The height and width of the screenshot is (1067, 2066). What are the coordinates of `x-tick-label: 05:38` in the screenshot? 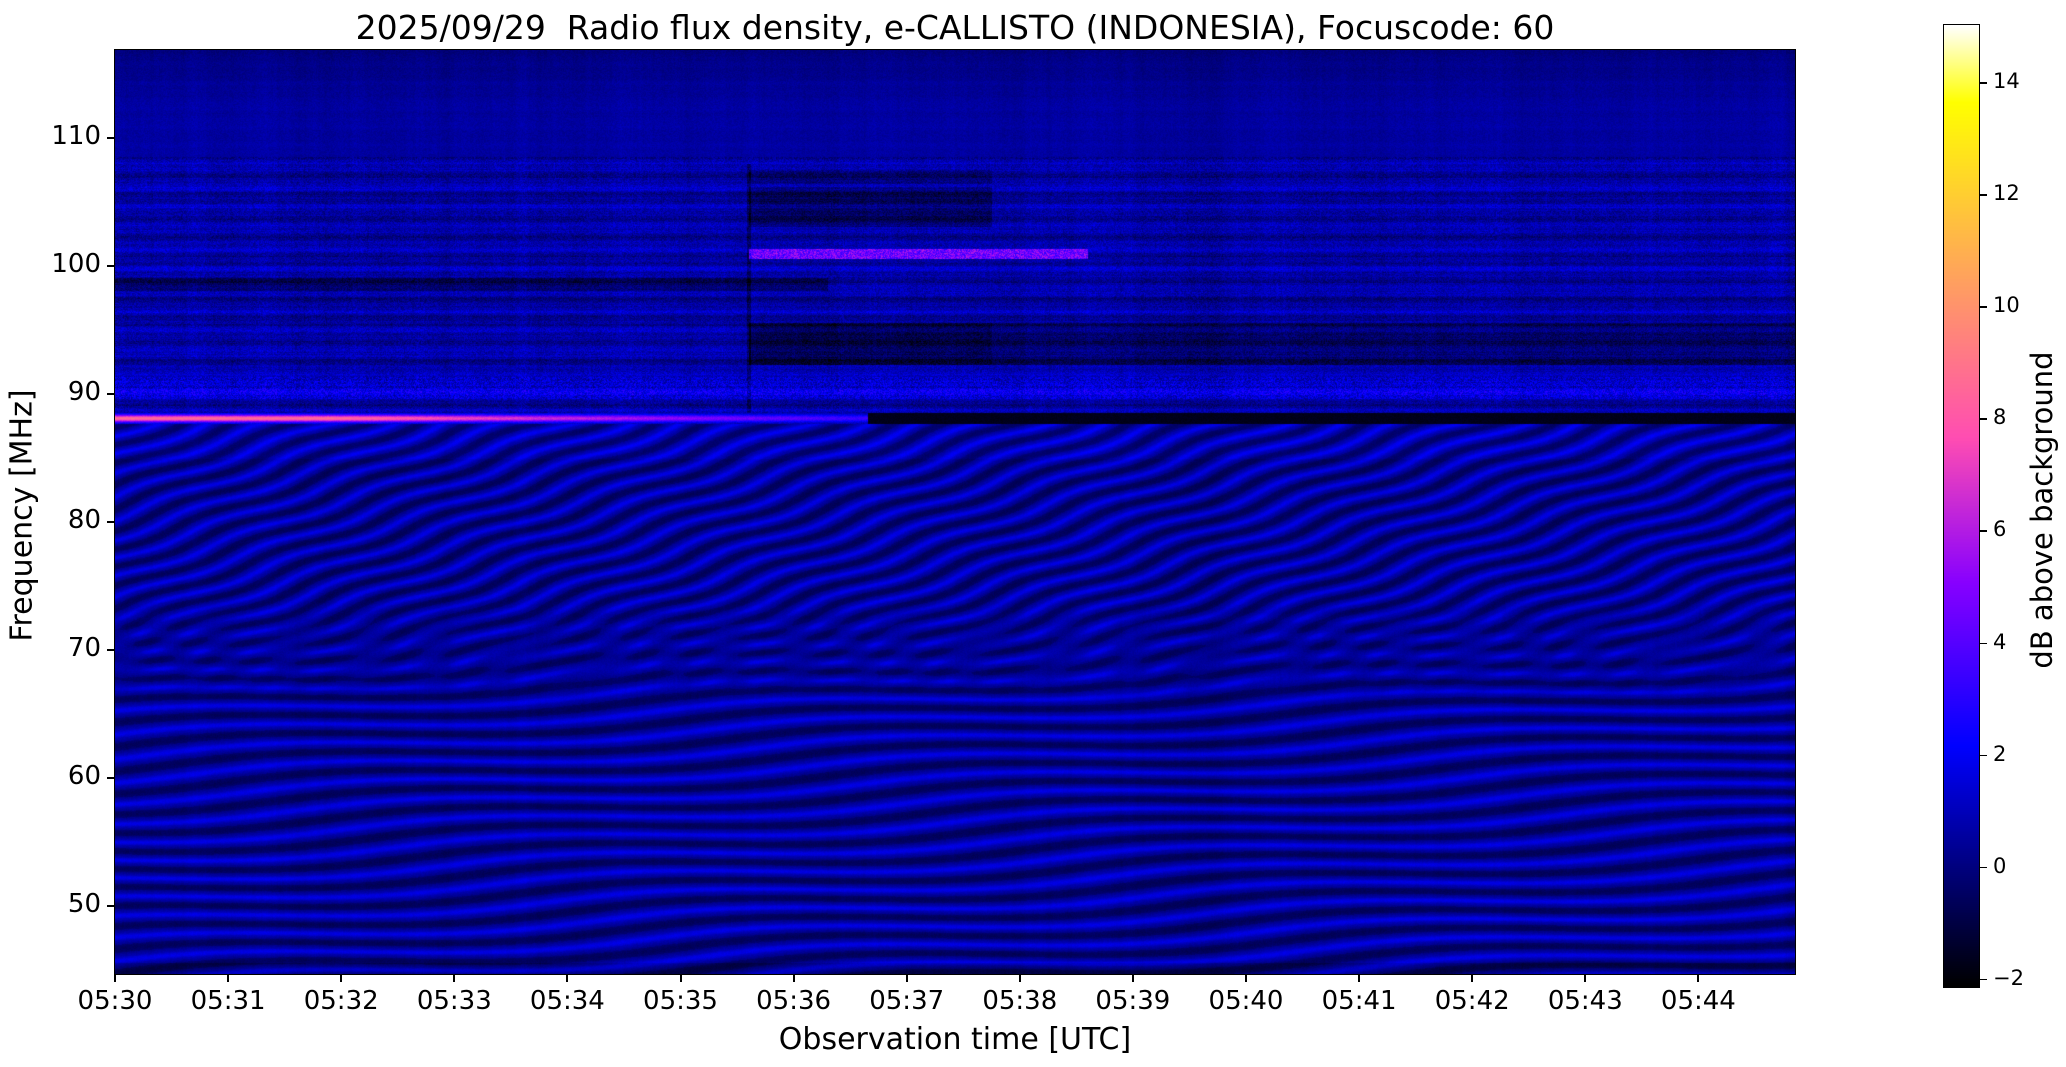 It's located at (1020, 1001).